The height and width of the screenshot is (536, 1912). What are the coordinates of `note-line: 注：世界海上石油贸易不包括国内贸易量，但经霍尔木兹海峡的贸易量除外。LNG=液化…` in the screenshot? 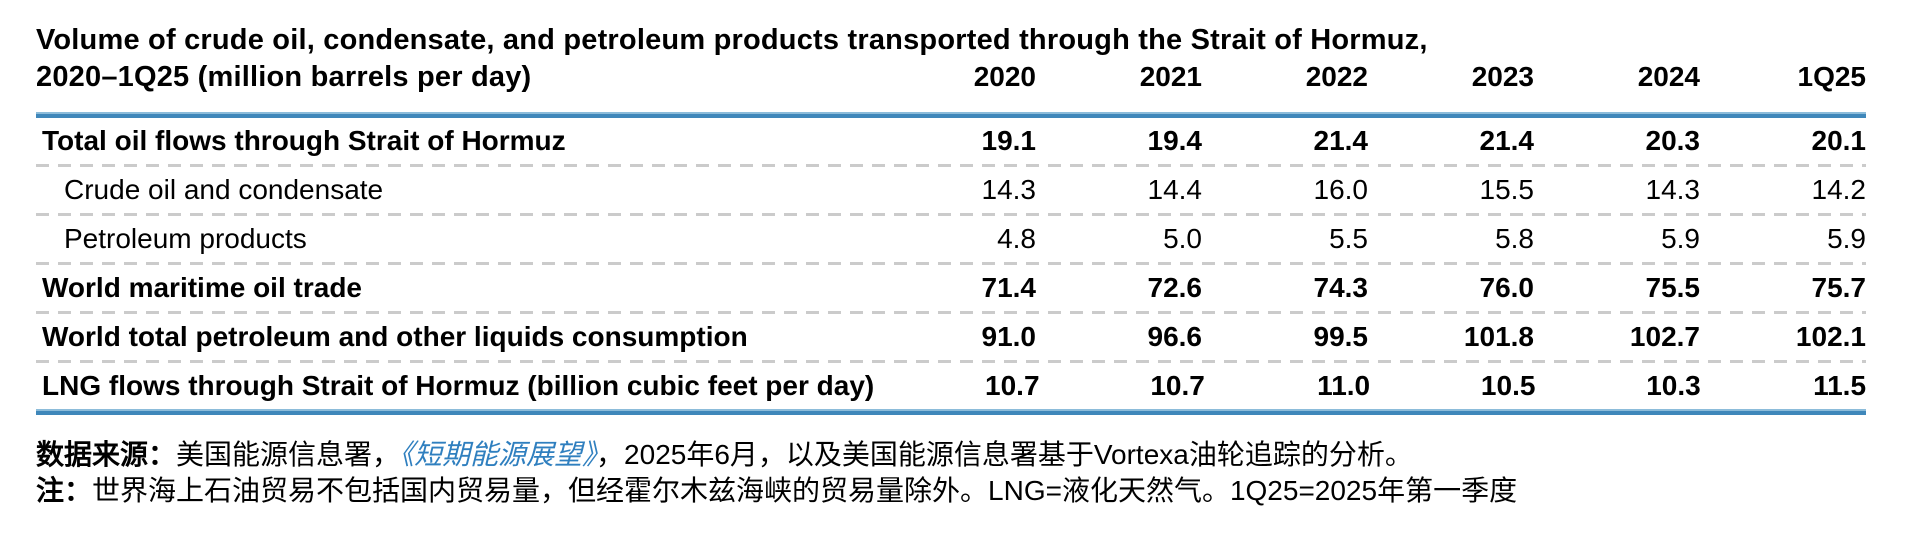 It's located at (951, 491).